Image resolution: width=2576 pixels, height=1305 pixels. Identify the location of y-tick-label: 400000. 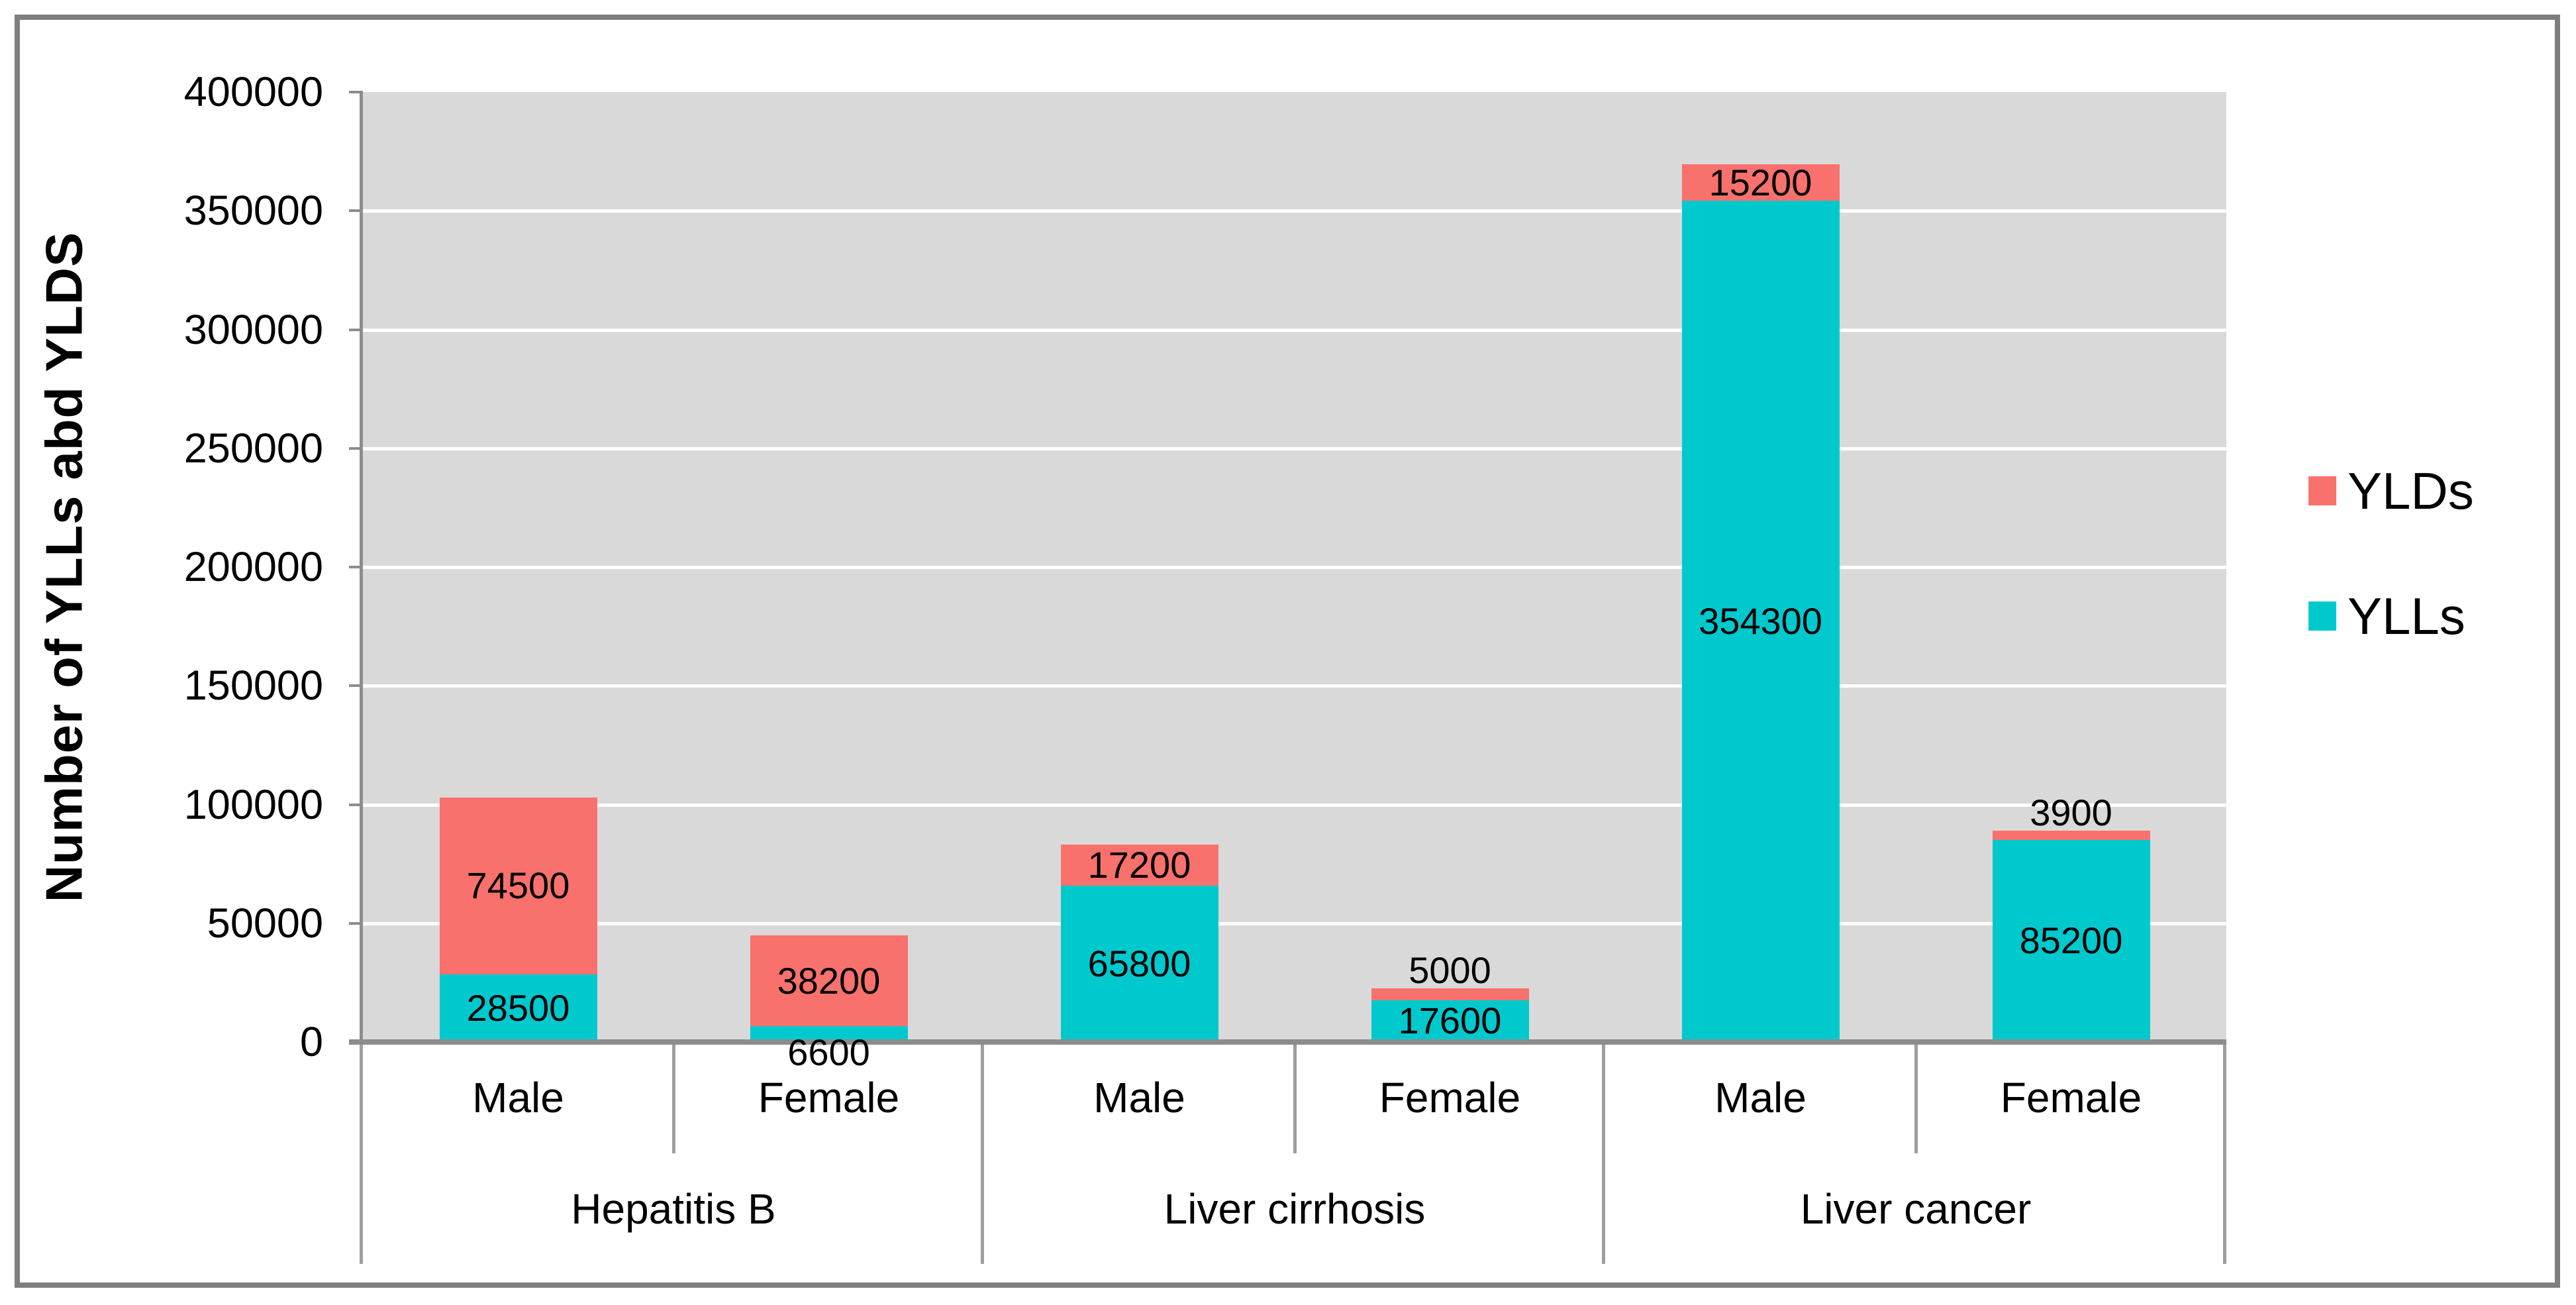
(253, 92).